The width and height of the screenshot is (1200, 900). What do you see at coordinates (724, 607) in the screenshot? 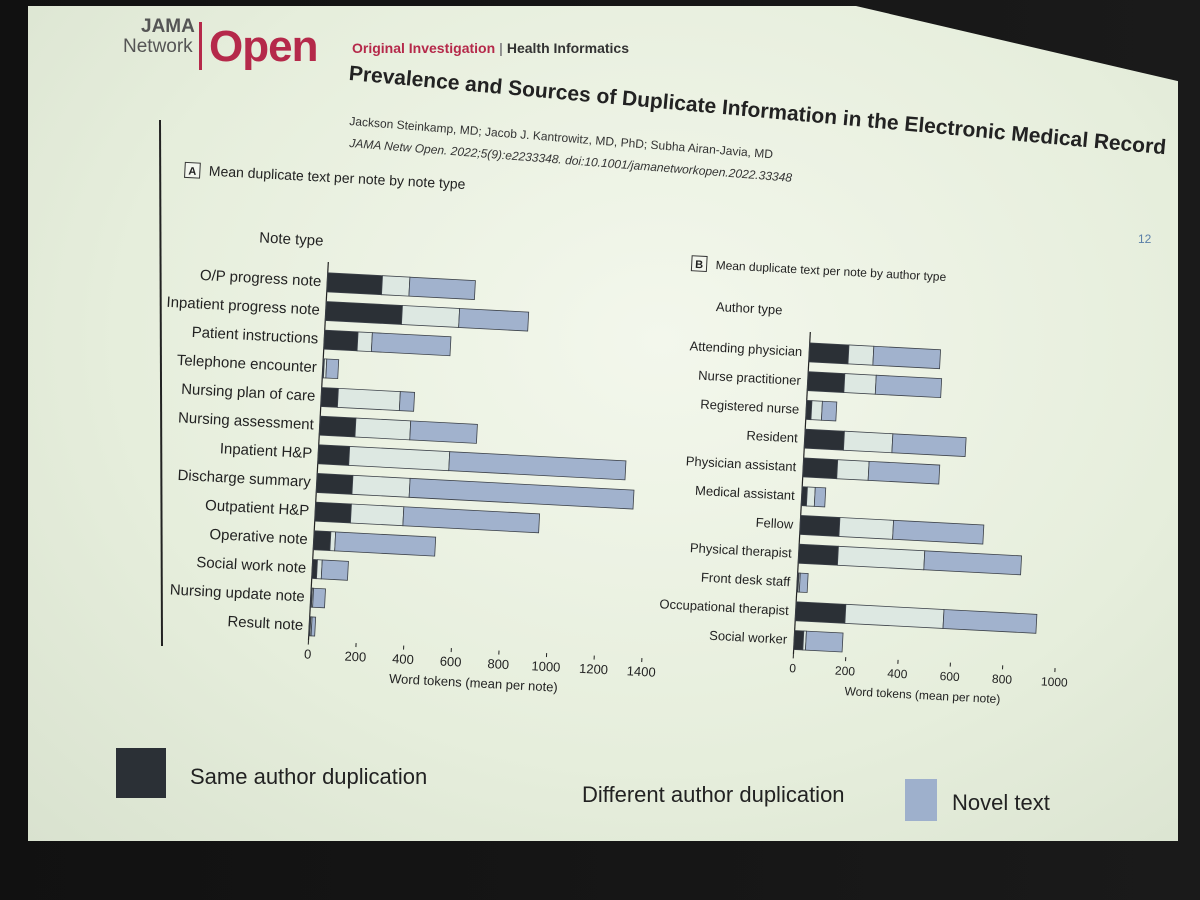
I see `category-label-occupational-therapist: Occupational therapist` at bounding box center [724, 607].